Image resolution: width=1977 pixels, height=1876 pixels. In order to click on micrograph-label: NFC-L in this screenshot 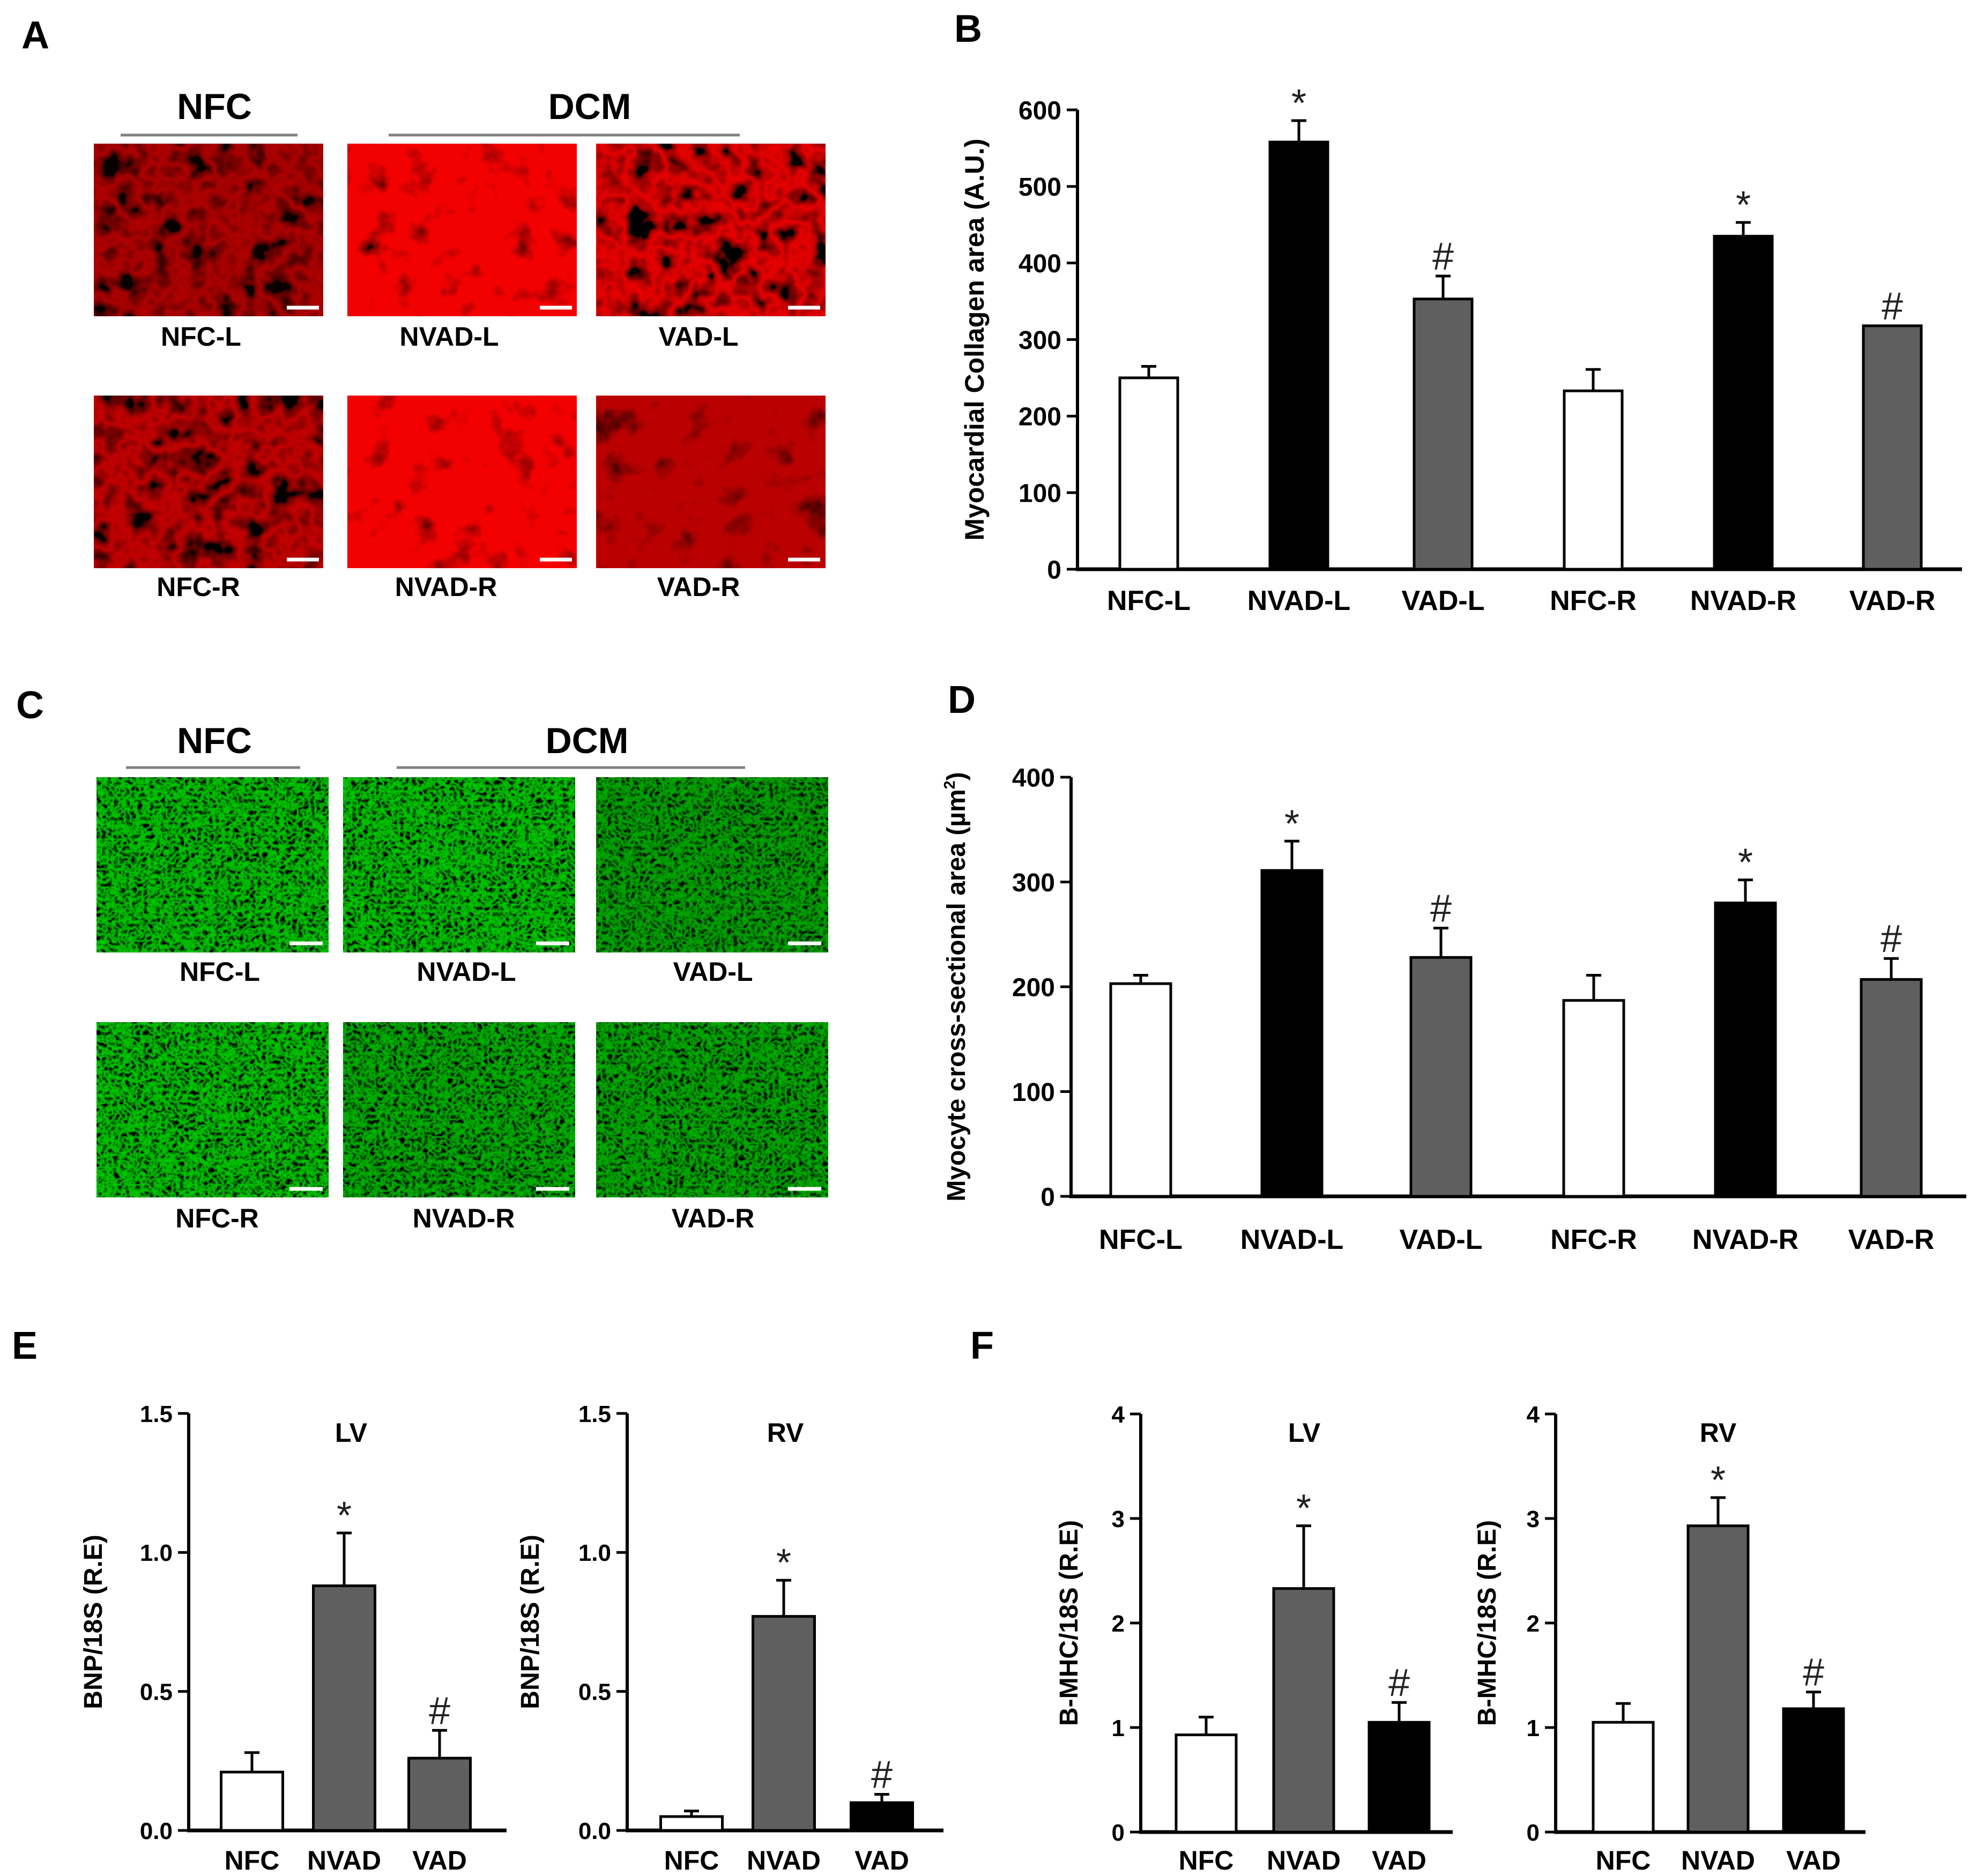, I will do `click(220, 972)`.